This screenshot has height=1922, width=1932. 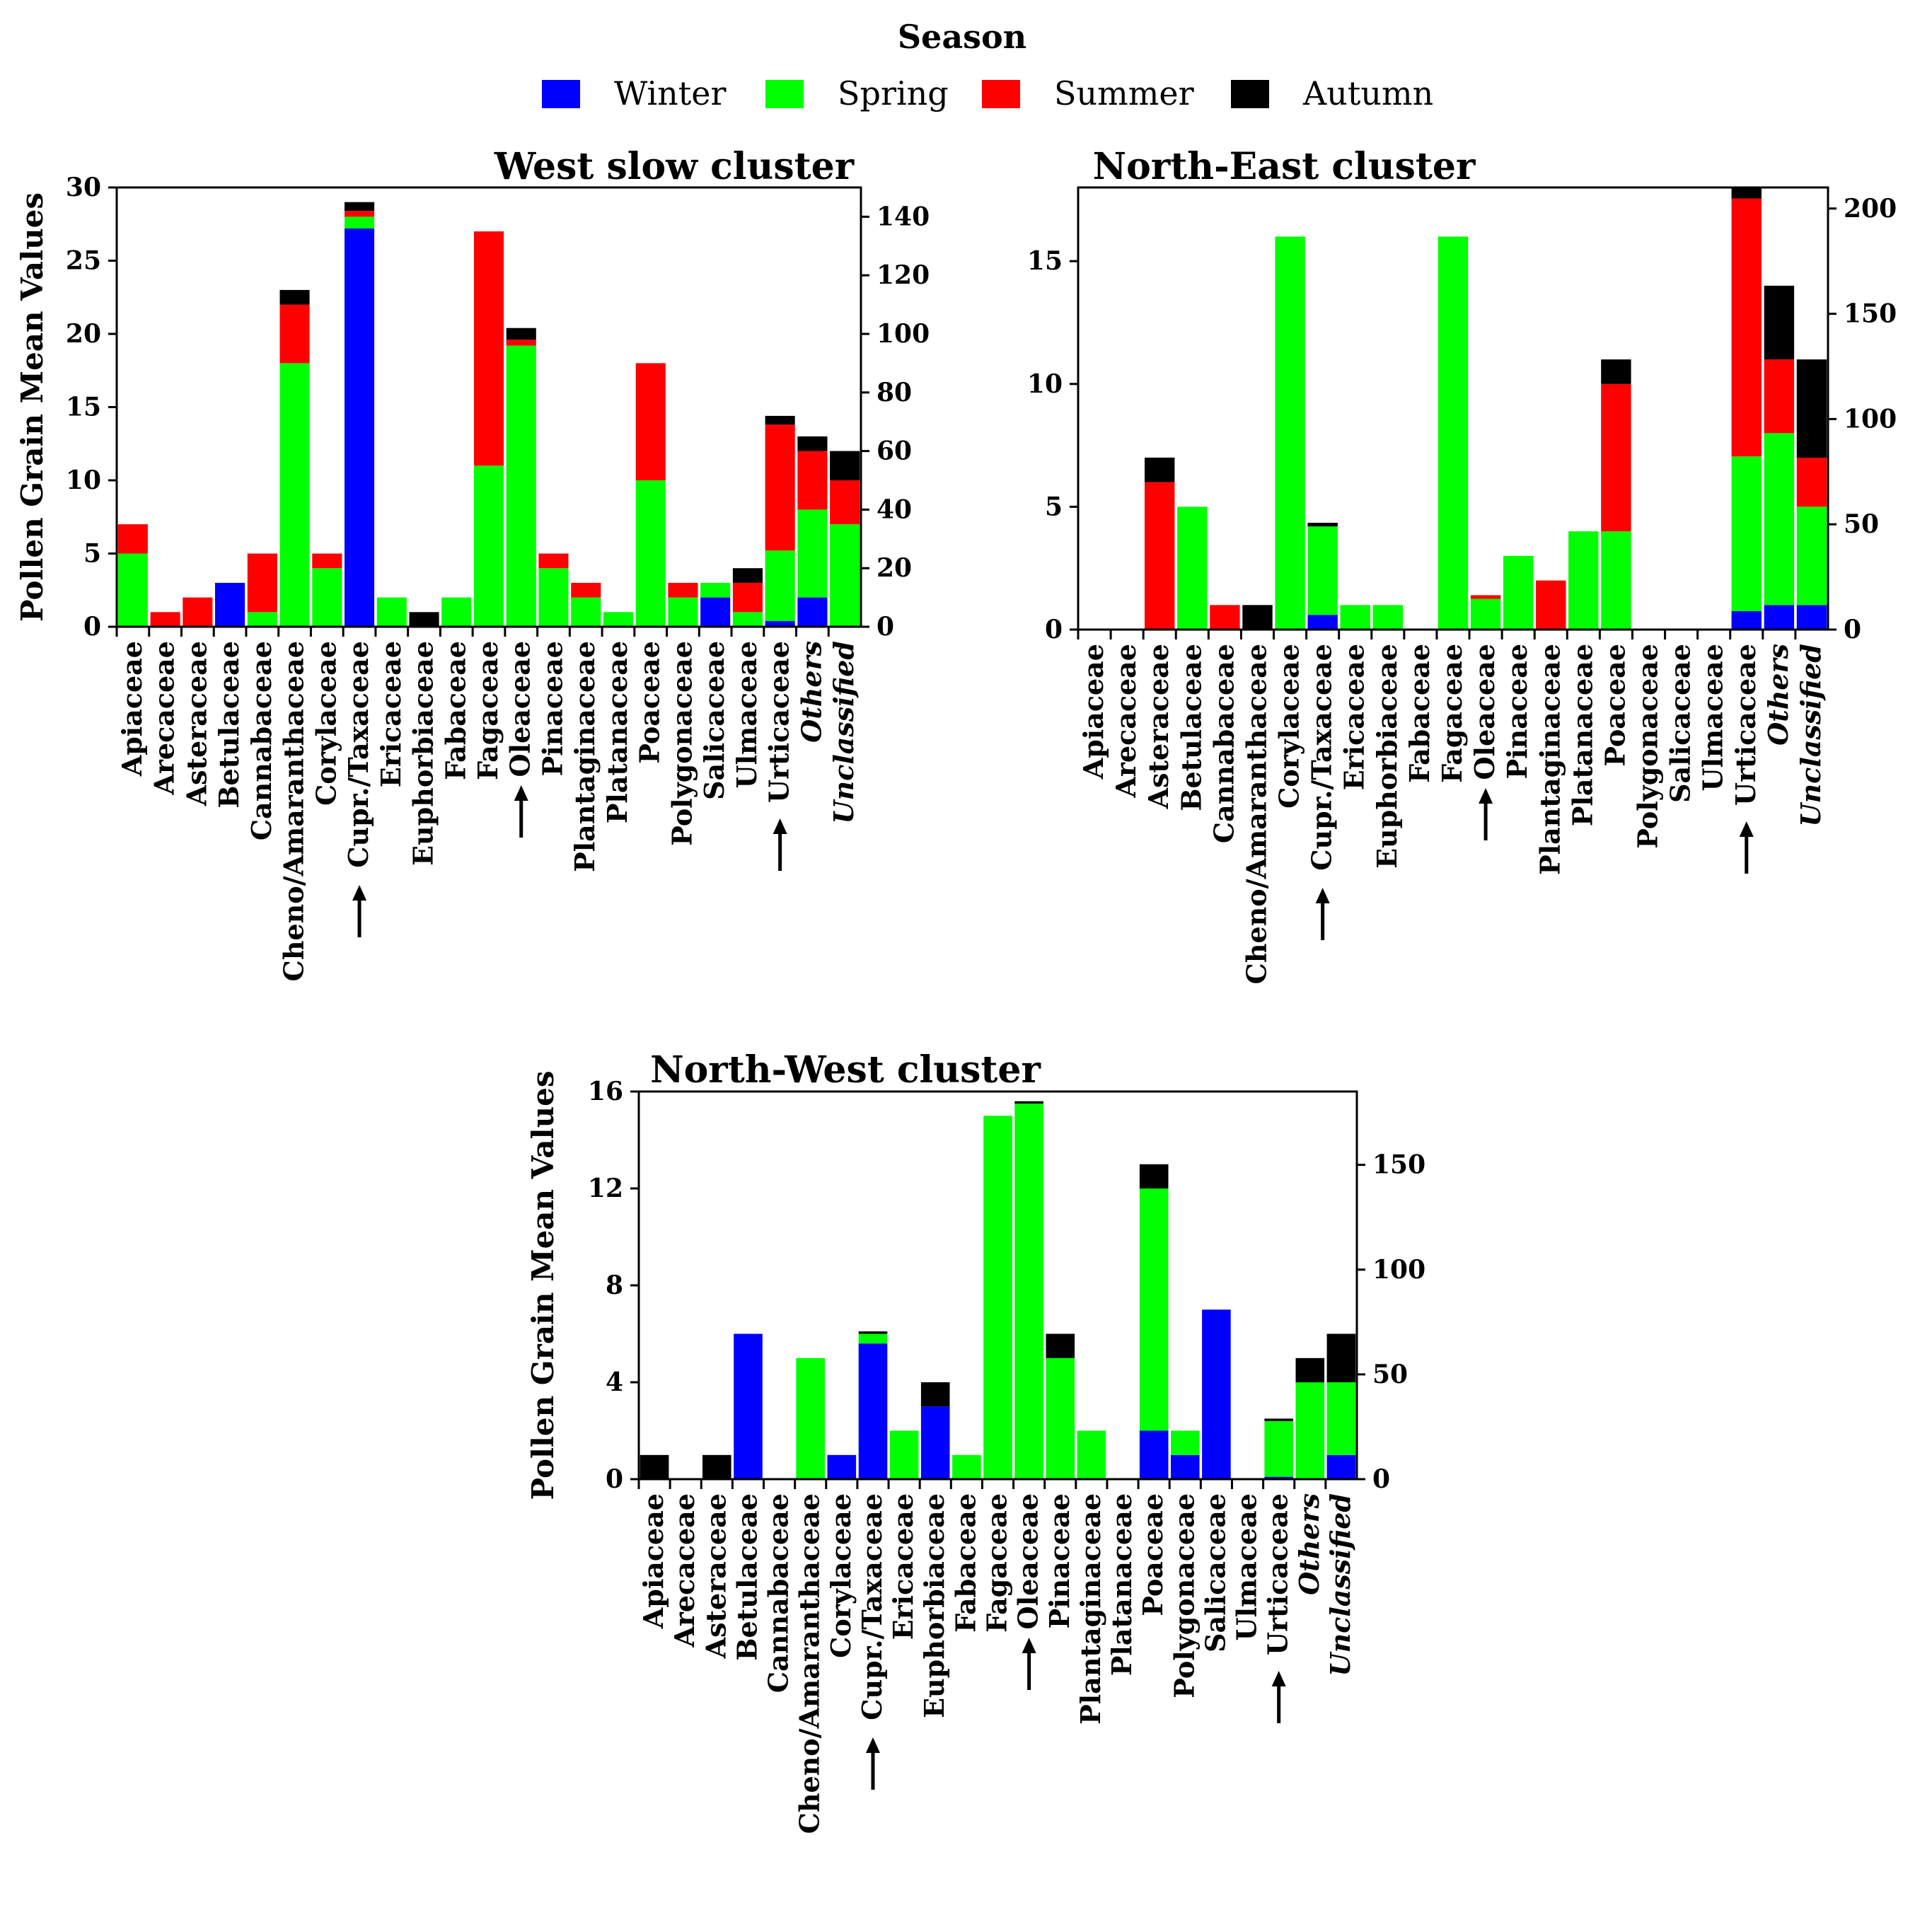 What do you see at coordinates (262, 620) in the screenshot?
I see `bar-cannabaceae-spring` at bounding box center [262, 620].